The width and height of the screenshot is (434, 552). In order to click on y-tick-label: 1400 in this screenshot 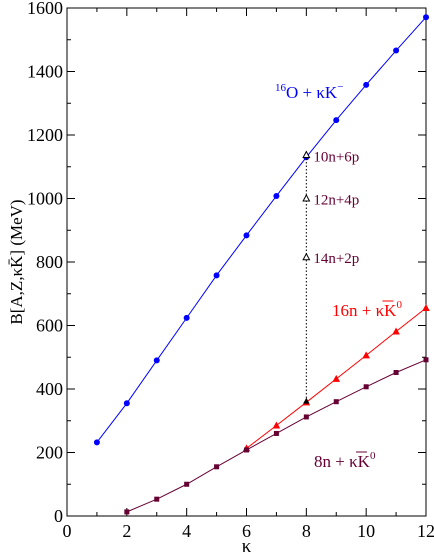, I will do `click(45, 72)`.